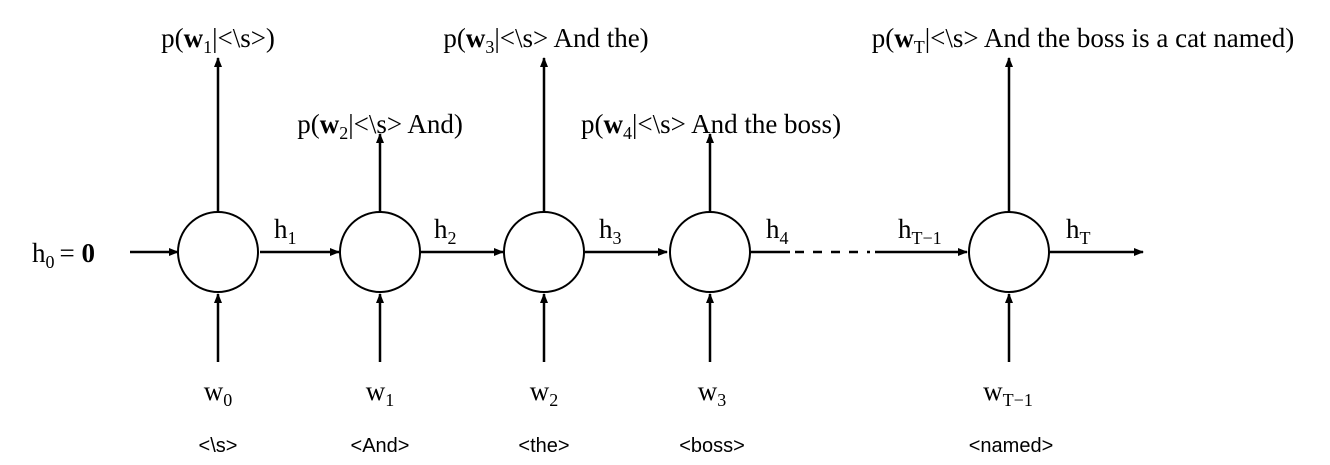 The width and height of the screenshot is (1330, 465). I want to click on token-label-5: <named>, so click(1011, 446).